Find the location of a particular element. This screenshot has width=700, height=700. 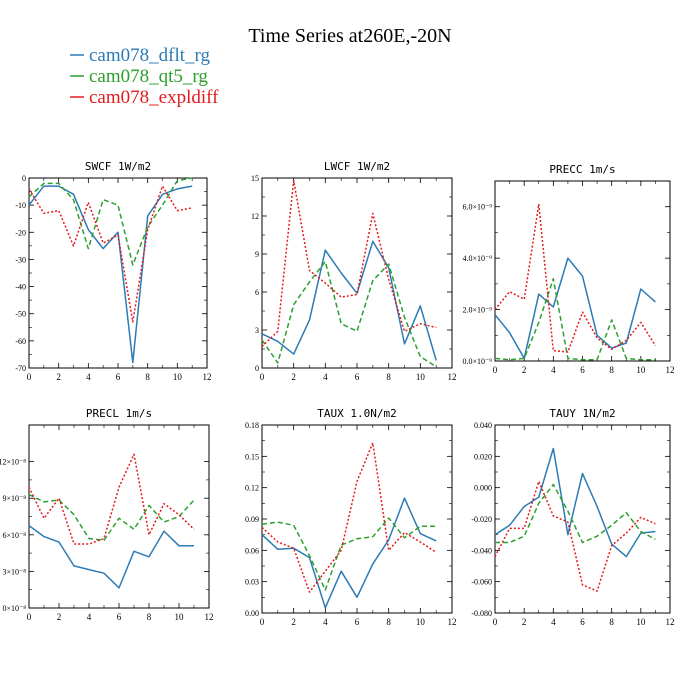

y-tick-label: 0.03 is located at coordinates (252, 582).